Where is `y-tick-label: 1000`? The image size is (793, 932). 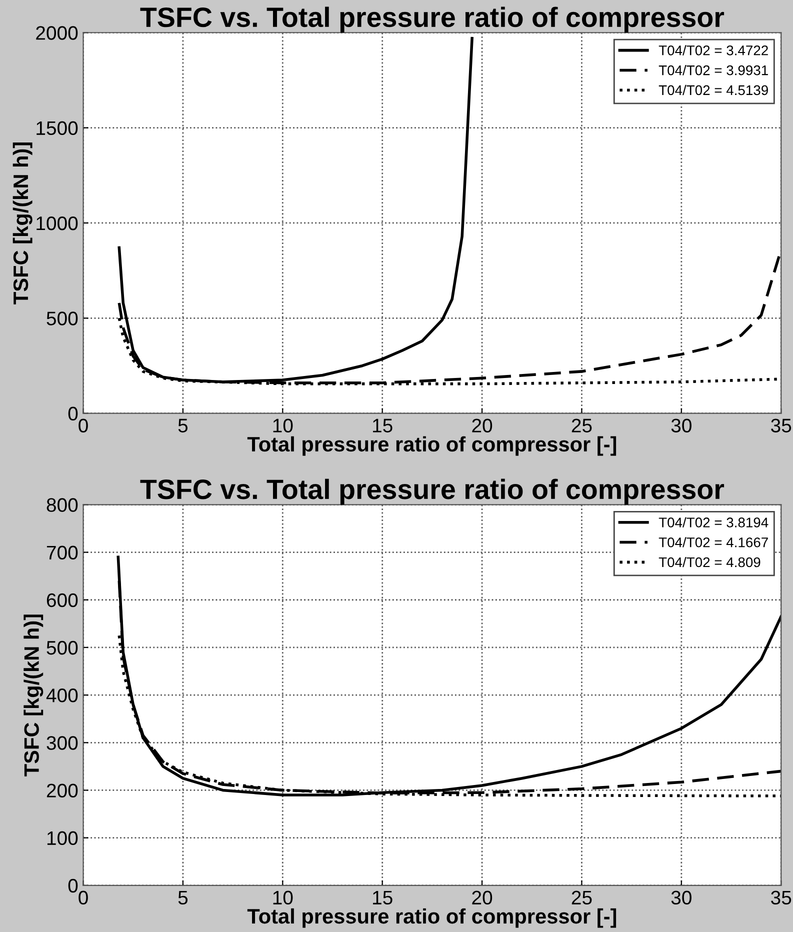 y-tick-label: 1000 is located at coordinates (57, 223).